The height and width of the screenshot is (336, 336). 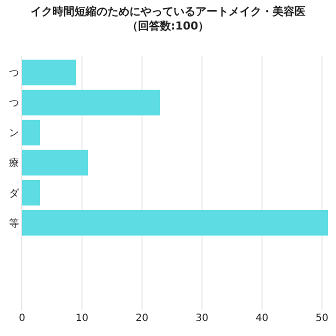 What do you see at coordinates (14, 193) in the screenshot?
I see `y-tick-label: ダ` at bounding box center [14, 193].